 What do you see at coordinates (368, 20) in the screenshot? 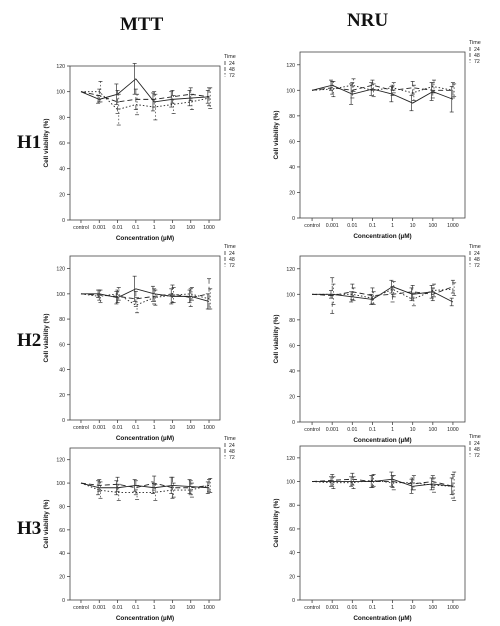
I see `column-title-nru: NRU` at bounding box center [368, 20].